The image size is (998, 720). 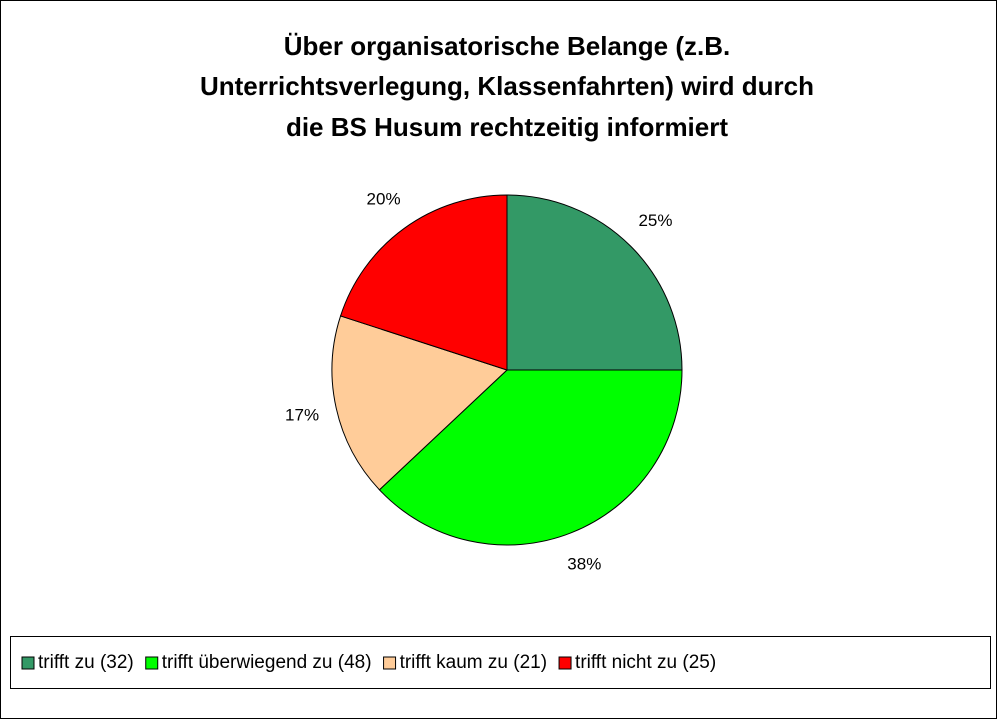 I want to click on legend-box, so click(x=500, y=662).